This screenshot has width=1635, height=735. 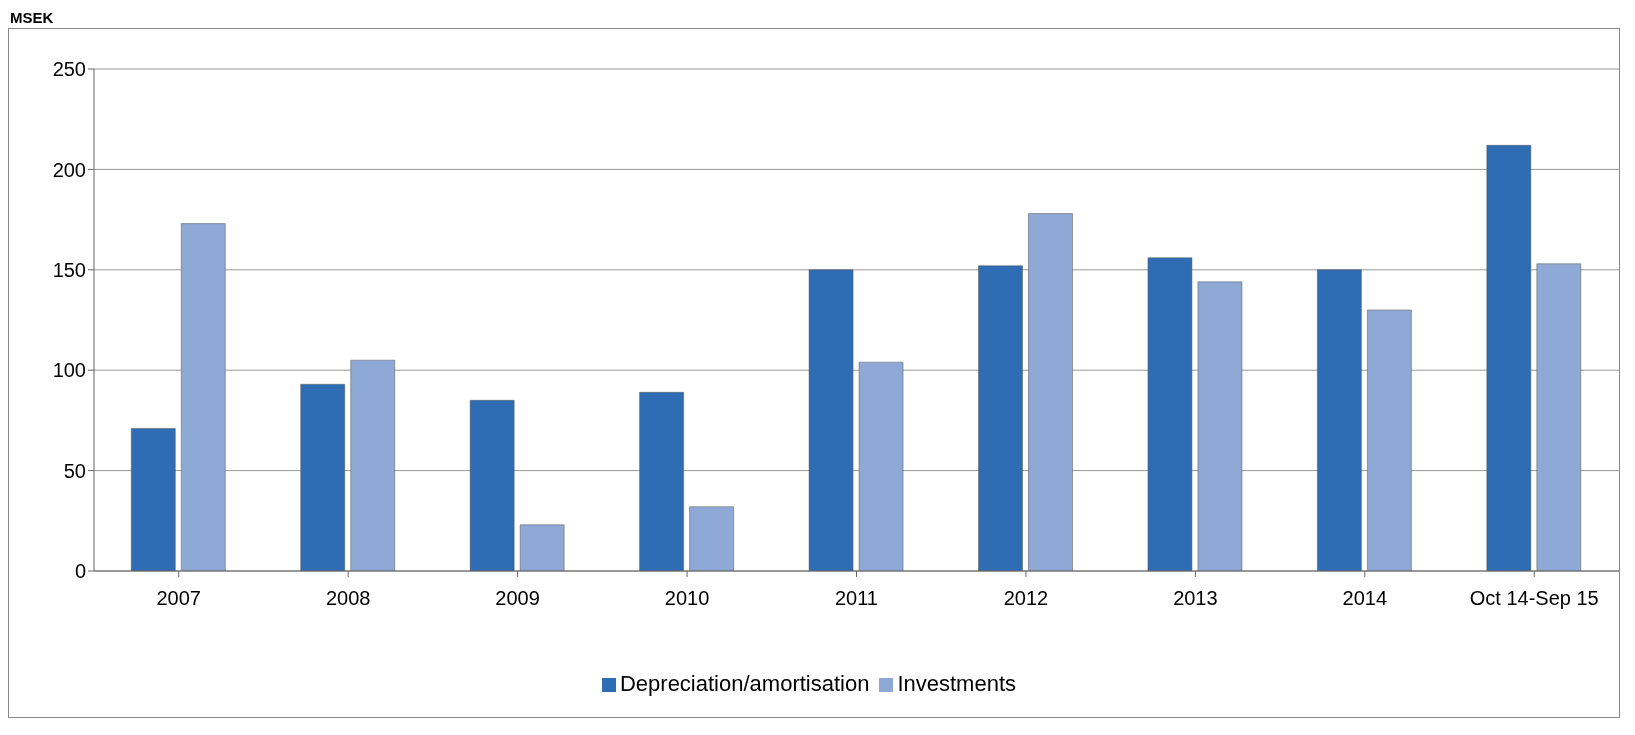 I want to click on y-tick-label: 100, so click(x=69, y=370).